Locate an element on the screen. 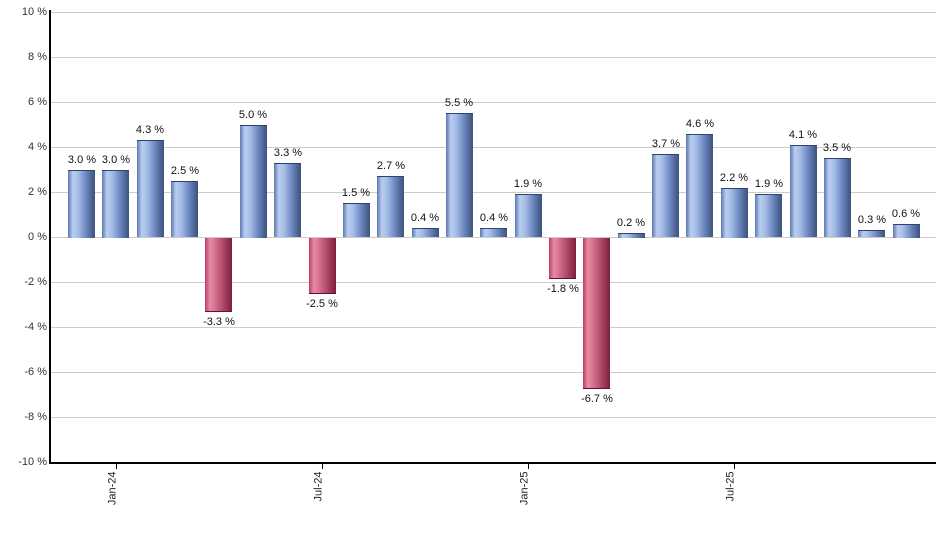  gridline--2 is located at coordinates (493, 282).